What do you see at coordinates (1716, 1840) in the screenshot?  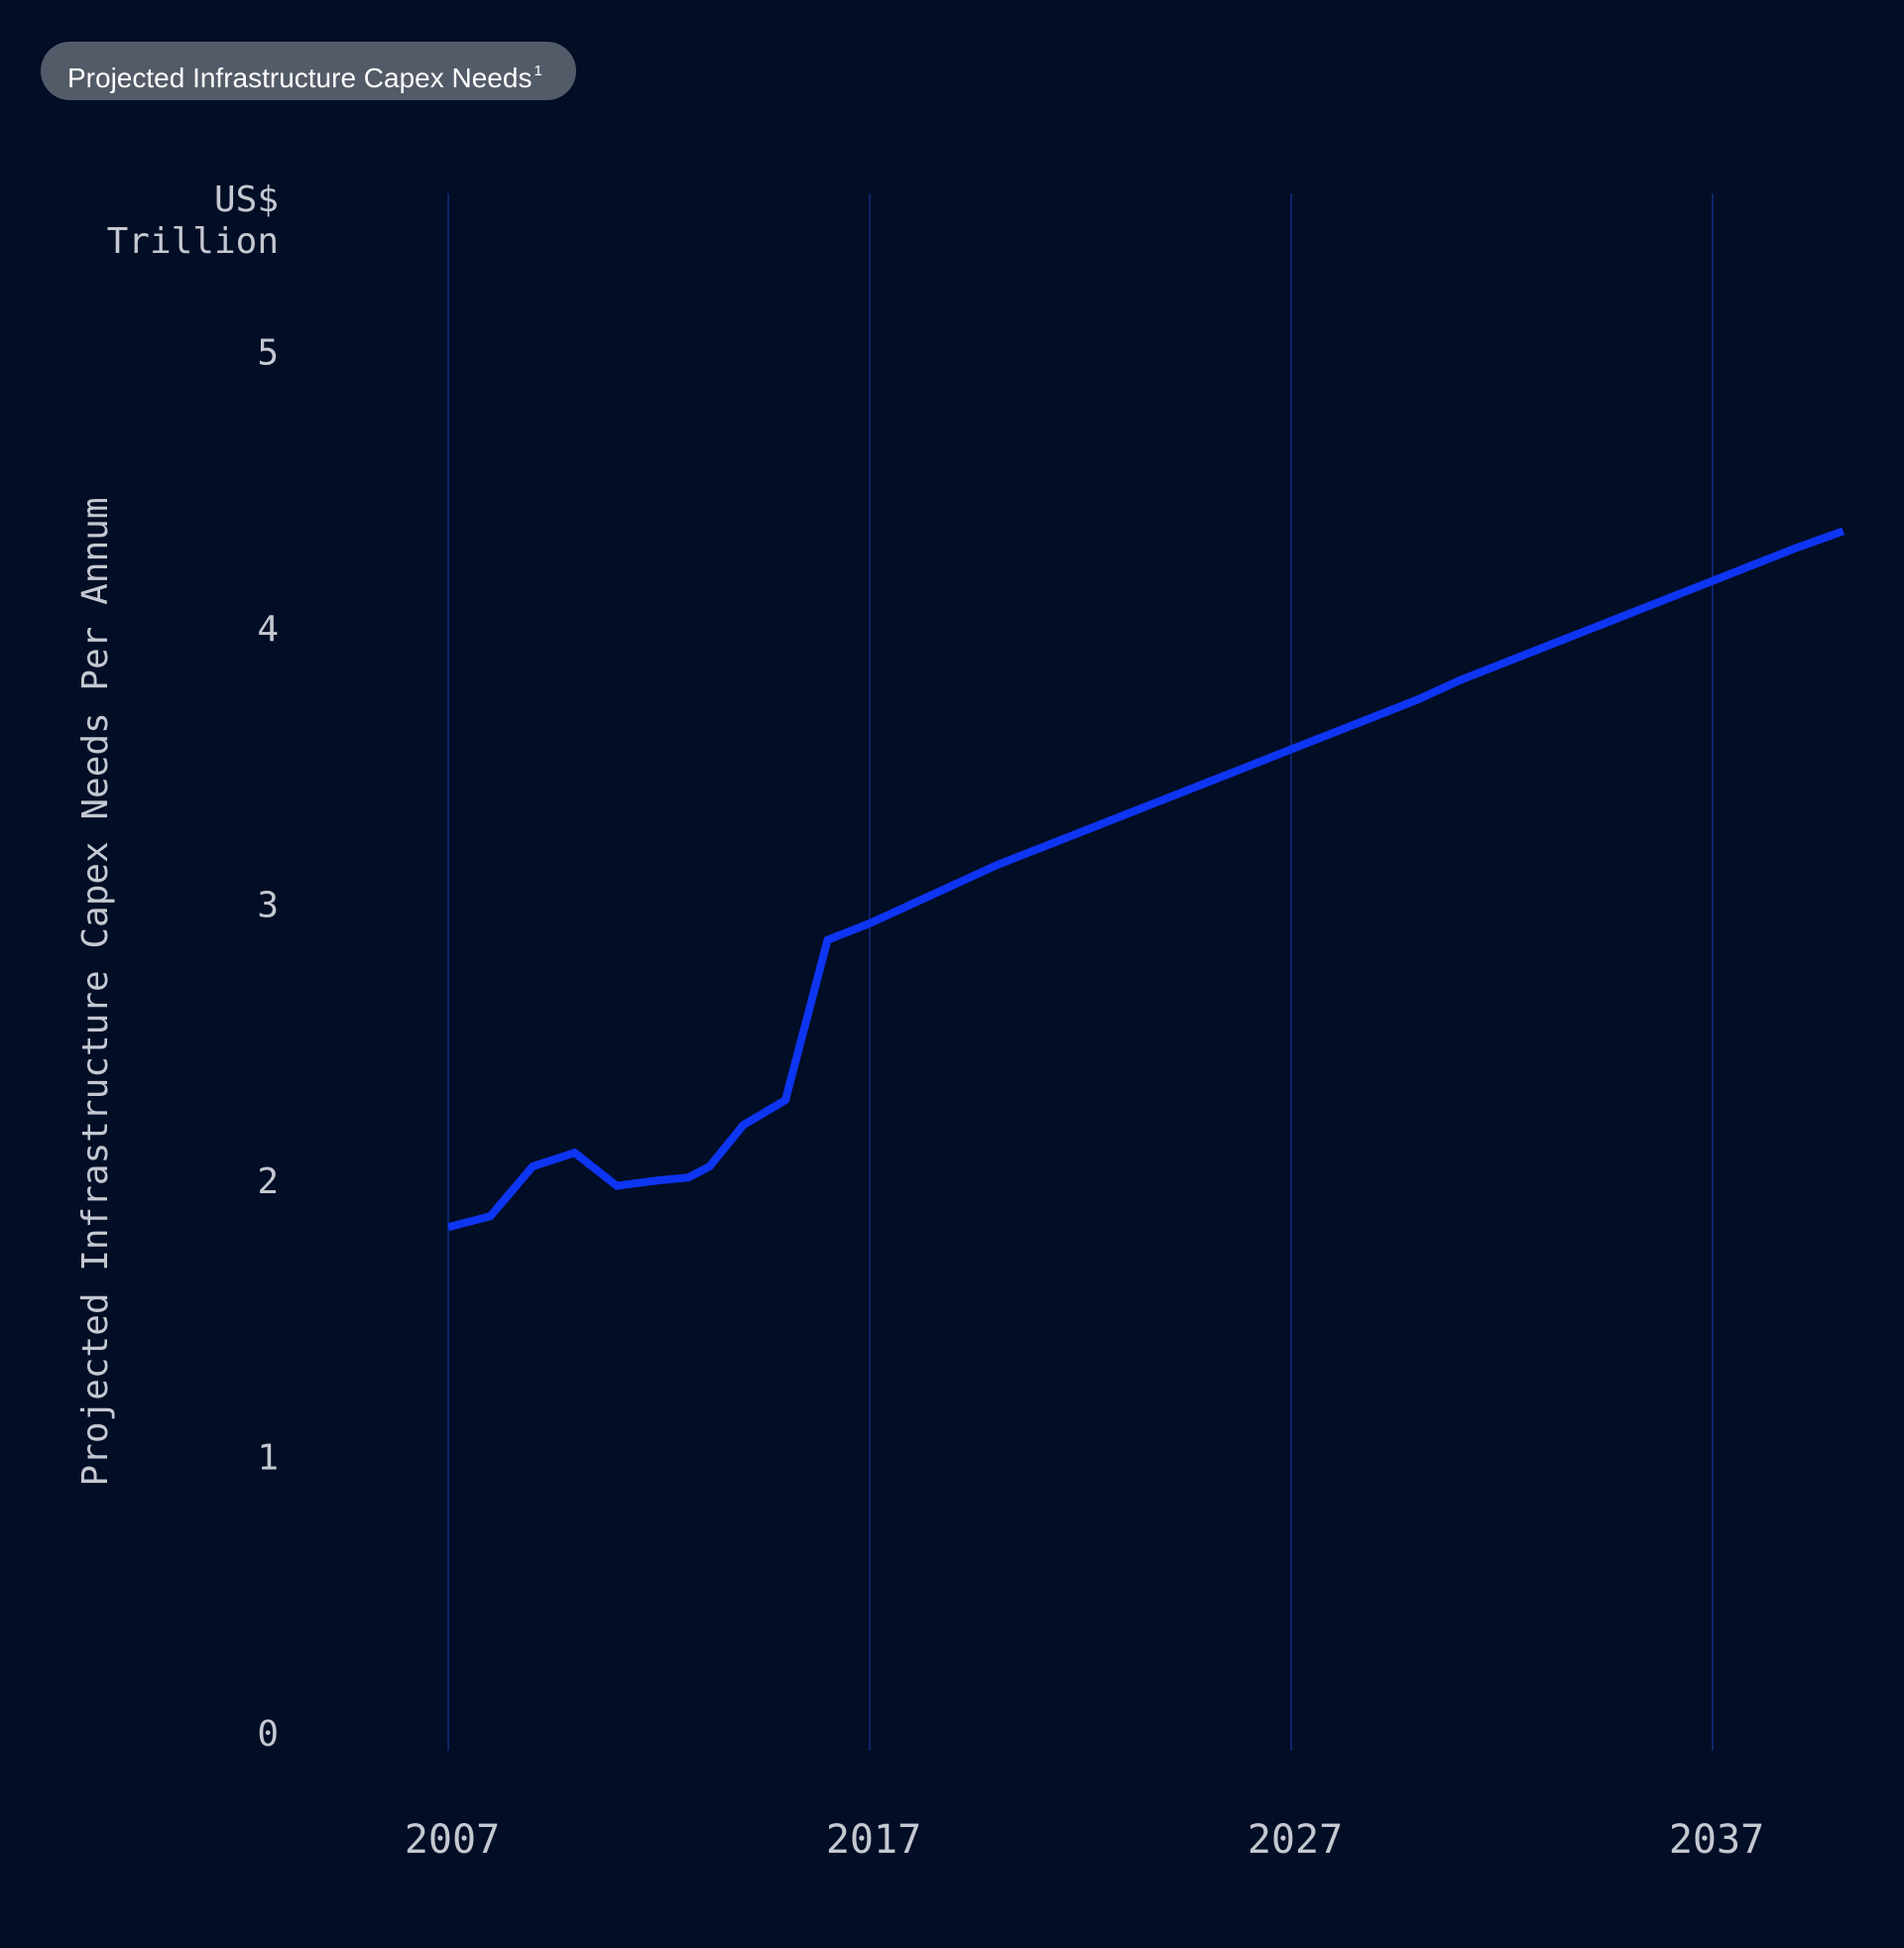 I see `x-tick-label-2037: 2037` at bounding box center [1716, 1840].